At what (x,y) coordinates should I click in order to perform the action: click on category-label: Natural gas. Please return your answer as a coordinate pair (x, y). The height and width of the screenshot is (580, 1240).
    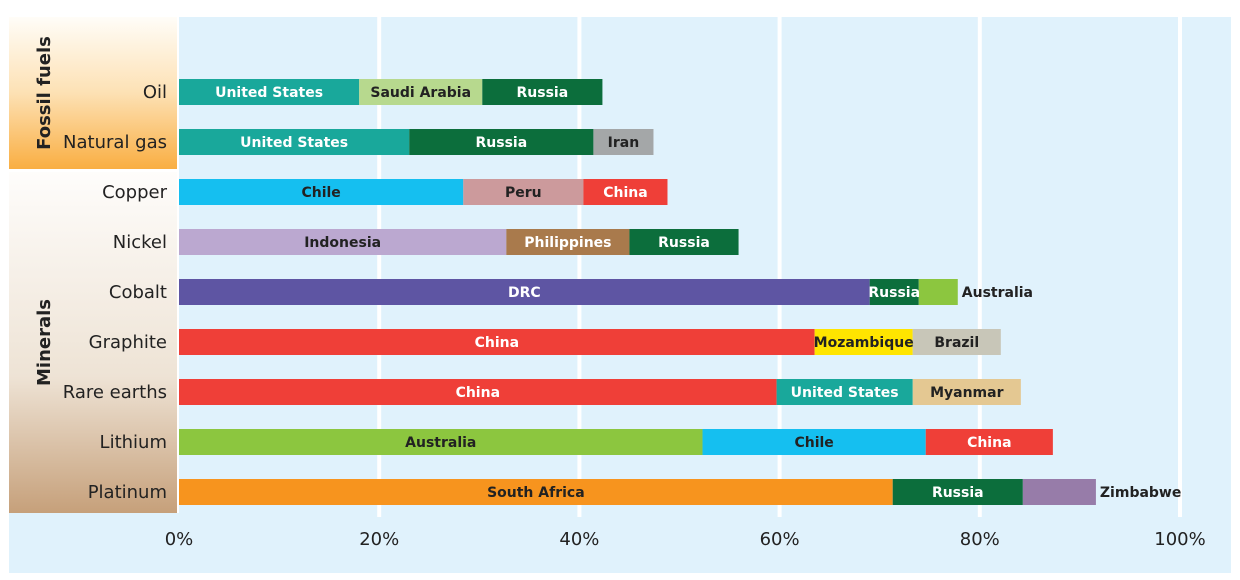
    Looking at the image, I should click on (115, 142).